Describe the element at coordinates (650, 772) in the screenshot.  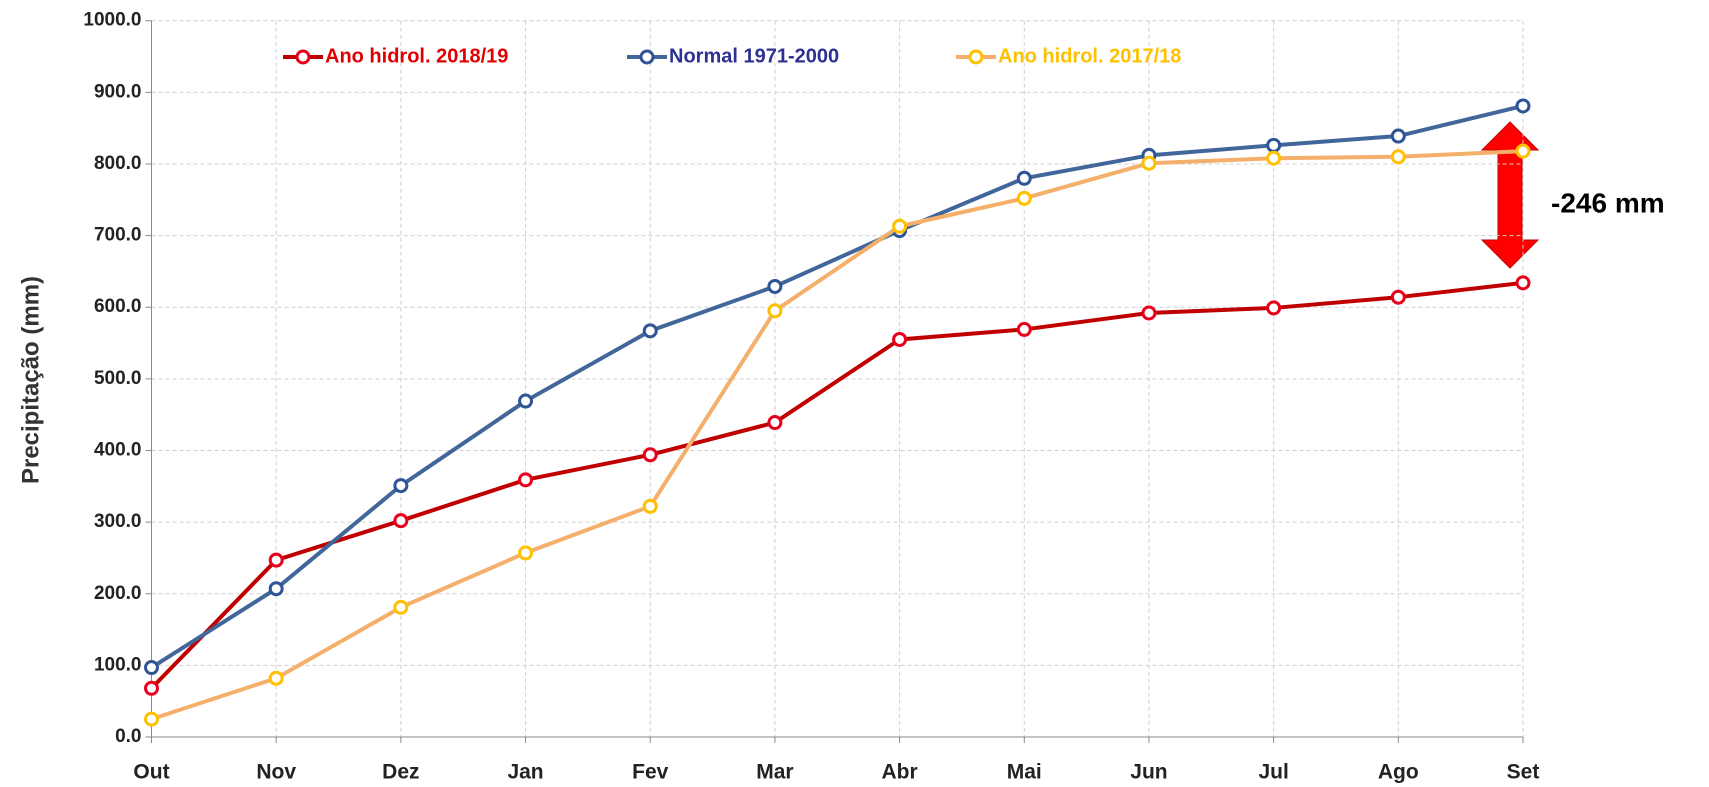
I see `x-tick-label: Fev` at that location.